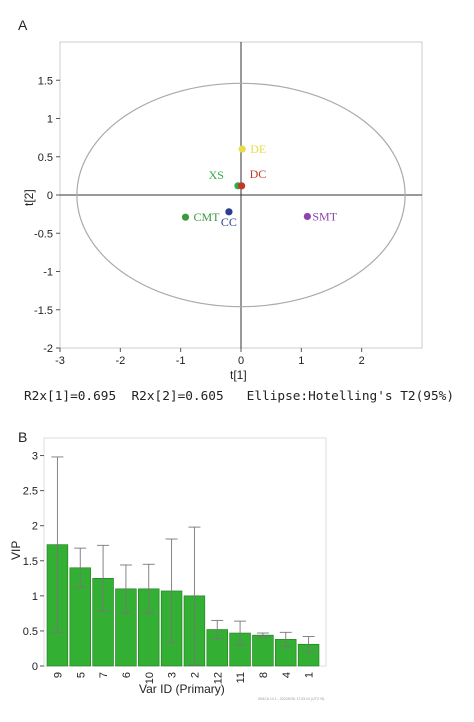  Describe the element at coordinates (150, 678) in the screenshot. I see `x-tick-label-b: 10` at that location.